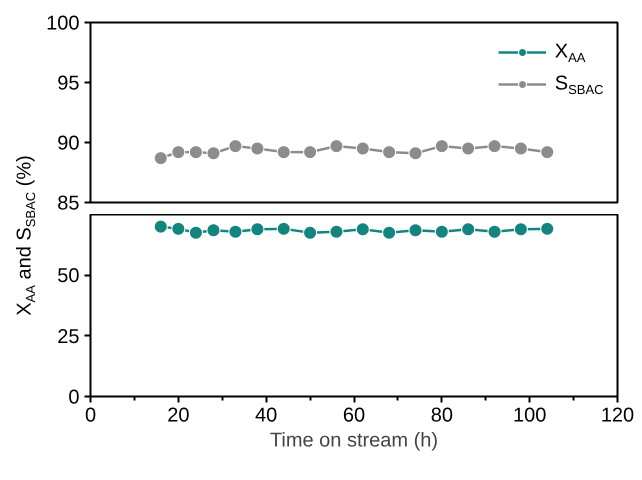 This screenshot has height=480, width=642. Describe the element at coordinates (68, 143) in the screenshot. I see `y-tick-label: 90` at that location.